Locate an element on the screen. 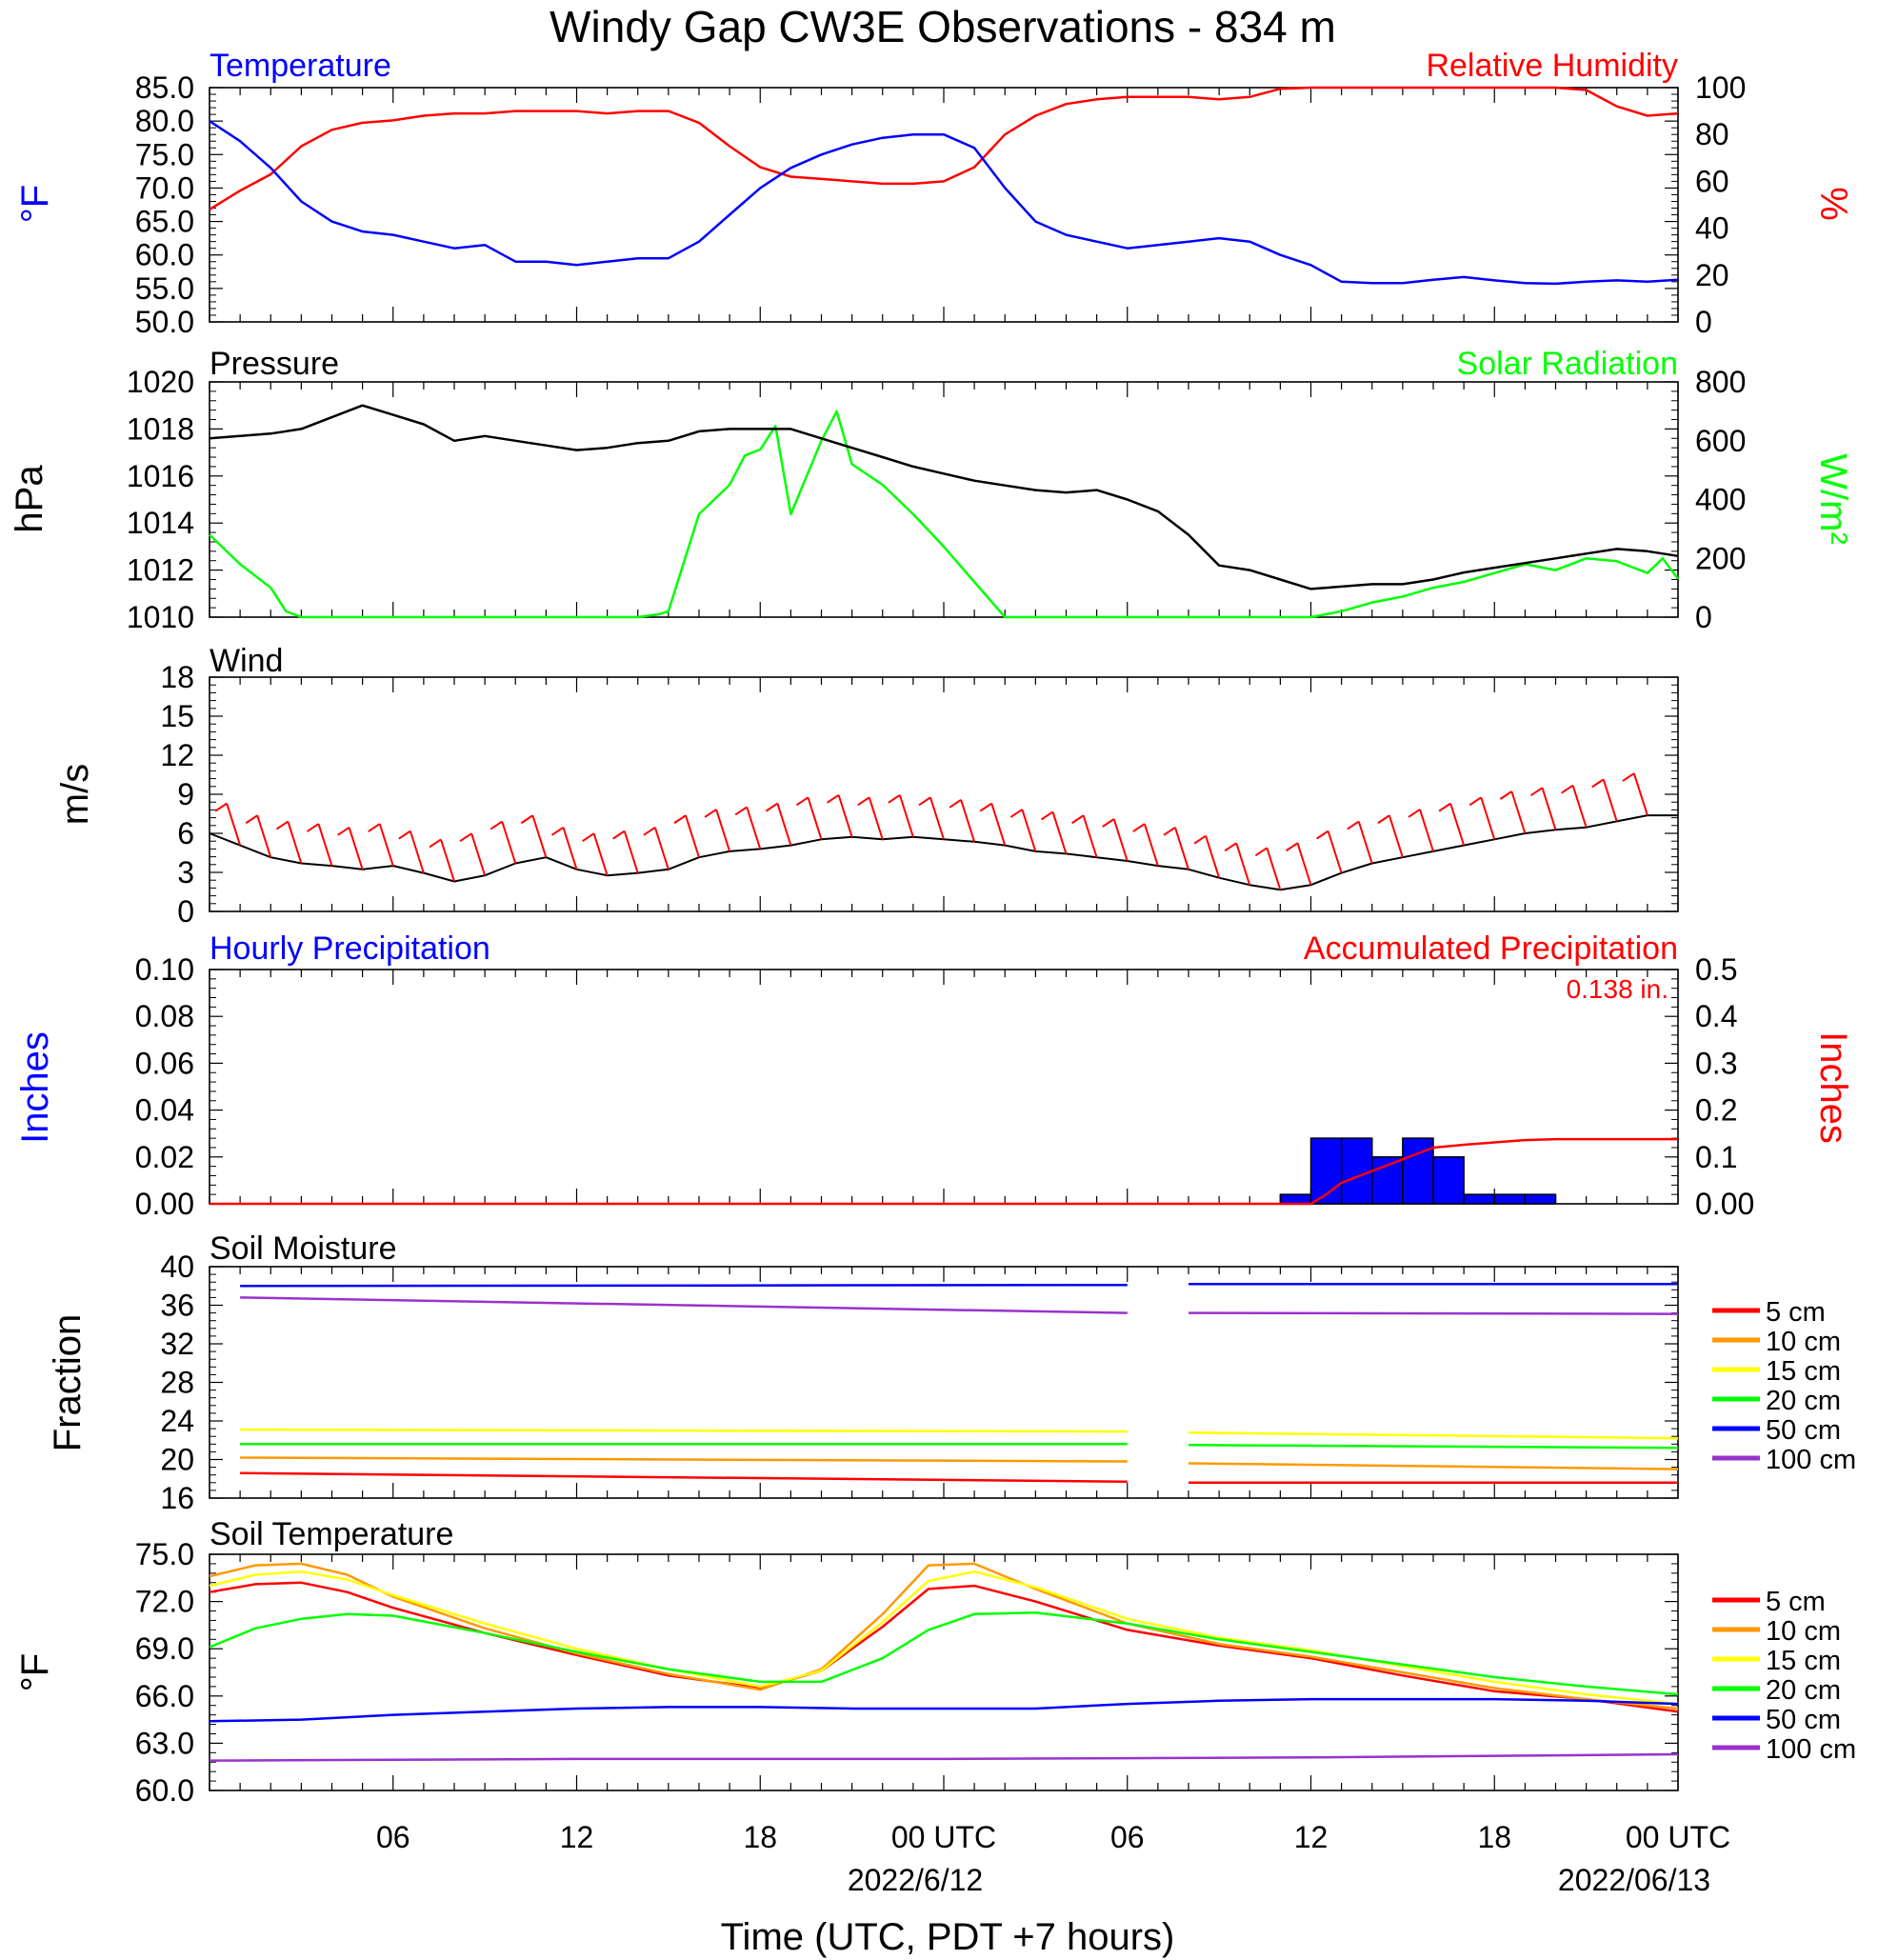 The height and width of the screenshot is (1960, 1878). pressure-axis-label: hPa is located at coordinates (29, 499).